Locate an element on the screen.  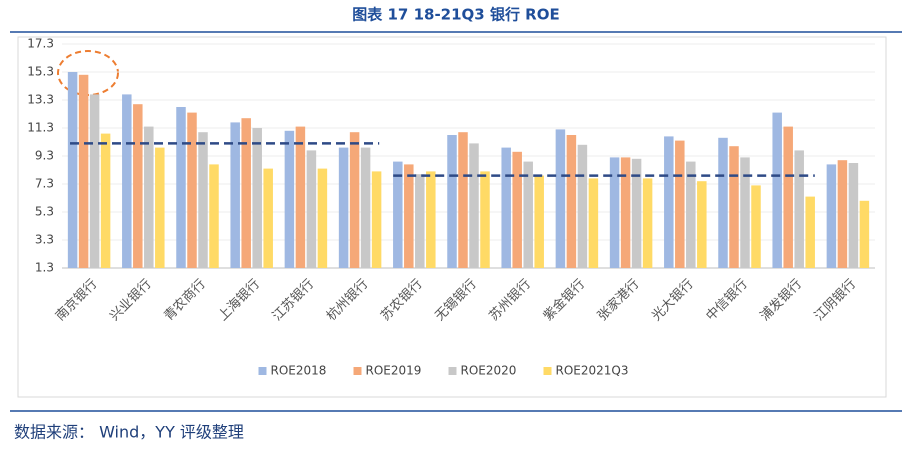
y-tick-label: 3.3 is located at coordinates (44, 240).